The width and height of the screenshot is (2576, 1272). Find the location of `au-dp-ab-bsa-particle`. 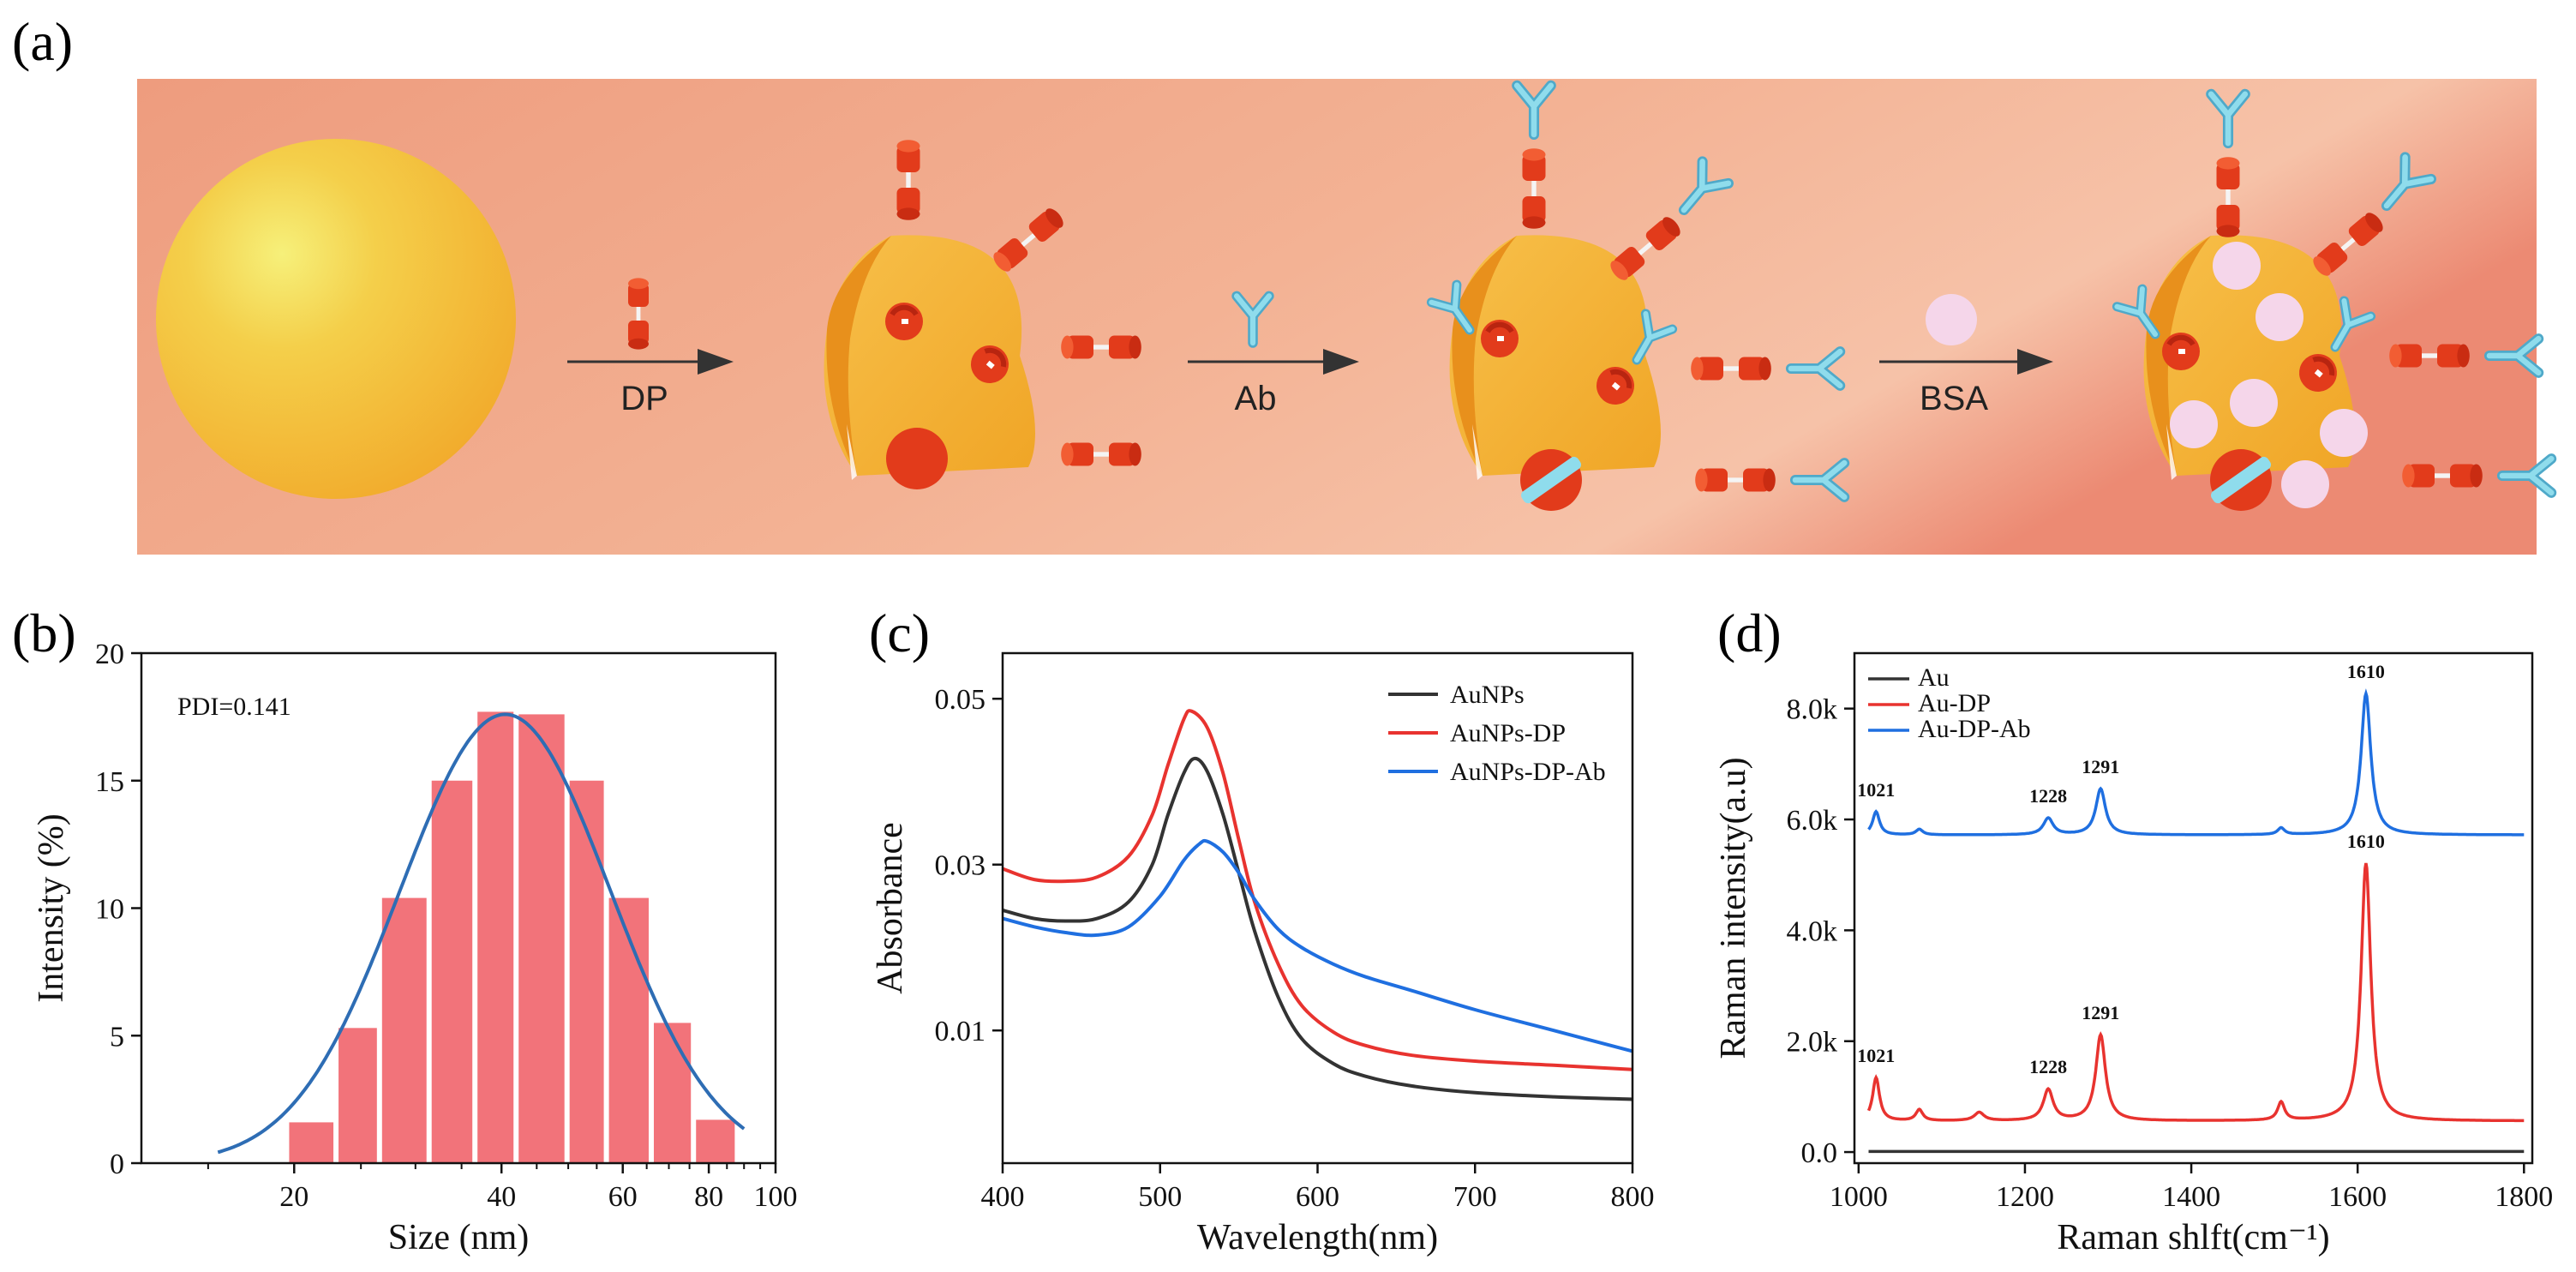

au-dp-ab-bsa-particle is located at coordinates (2334, 302).